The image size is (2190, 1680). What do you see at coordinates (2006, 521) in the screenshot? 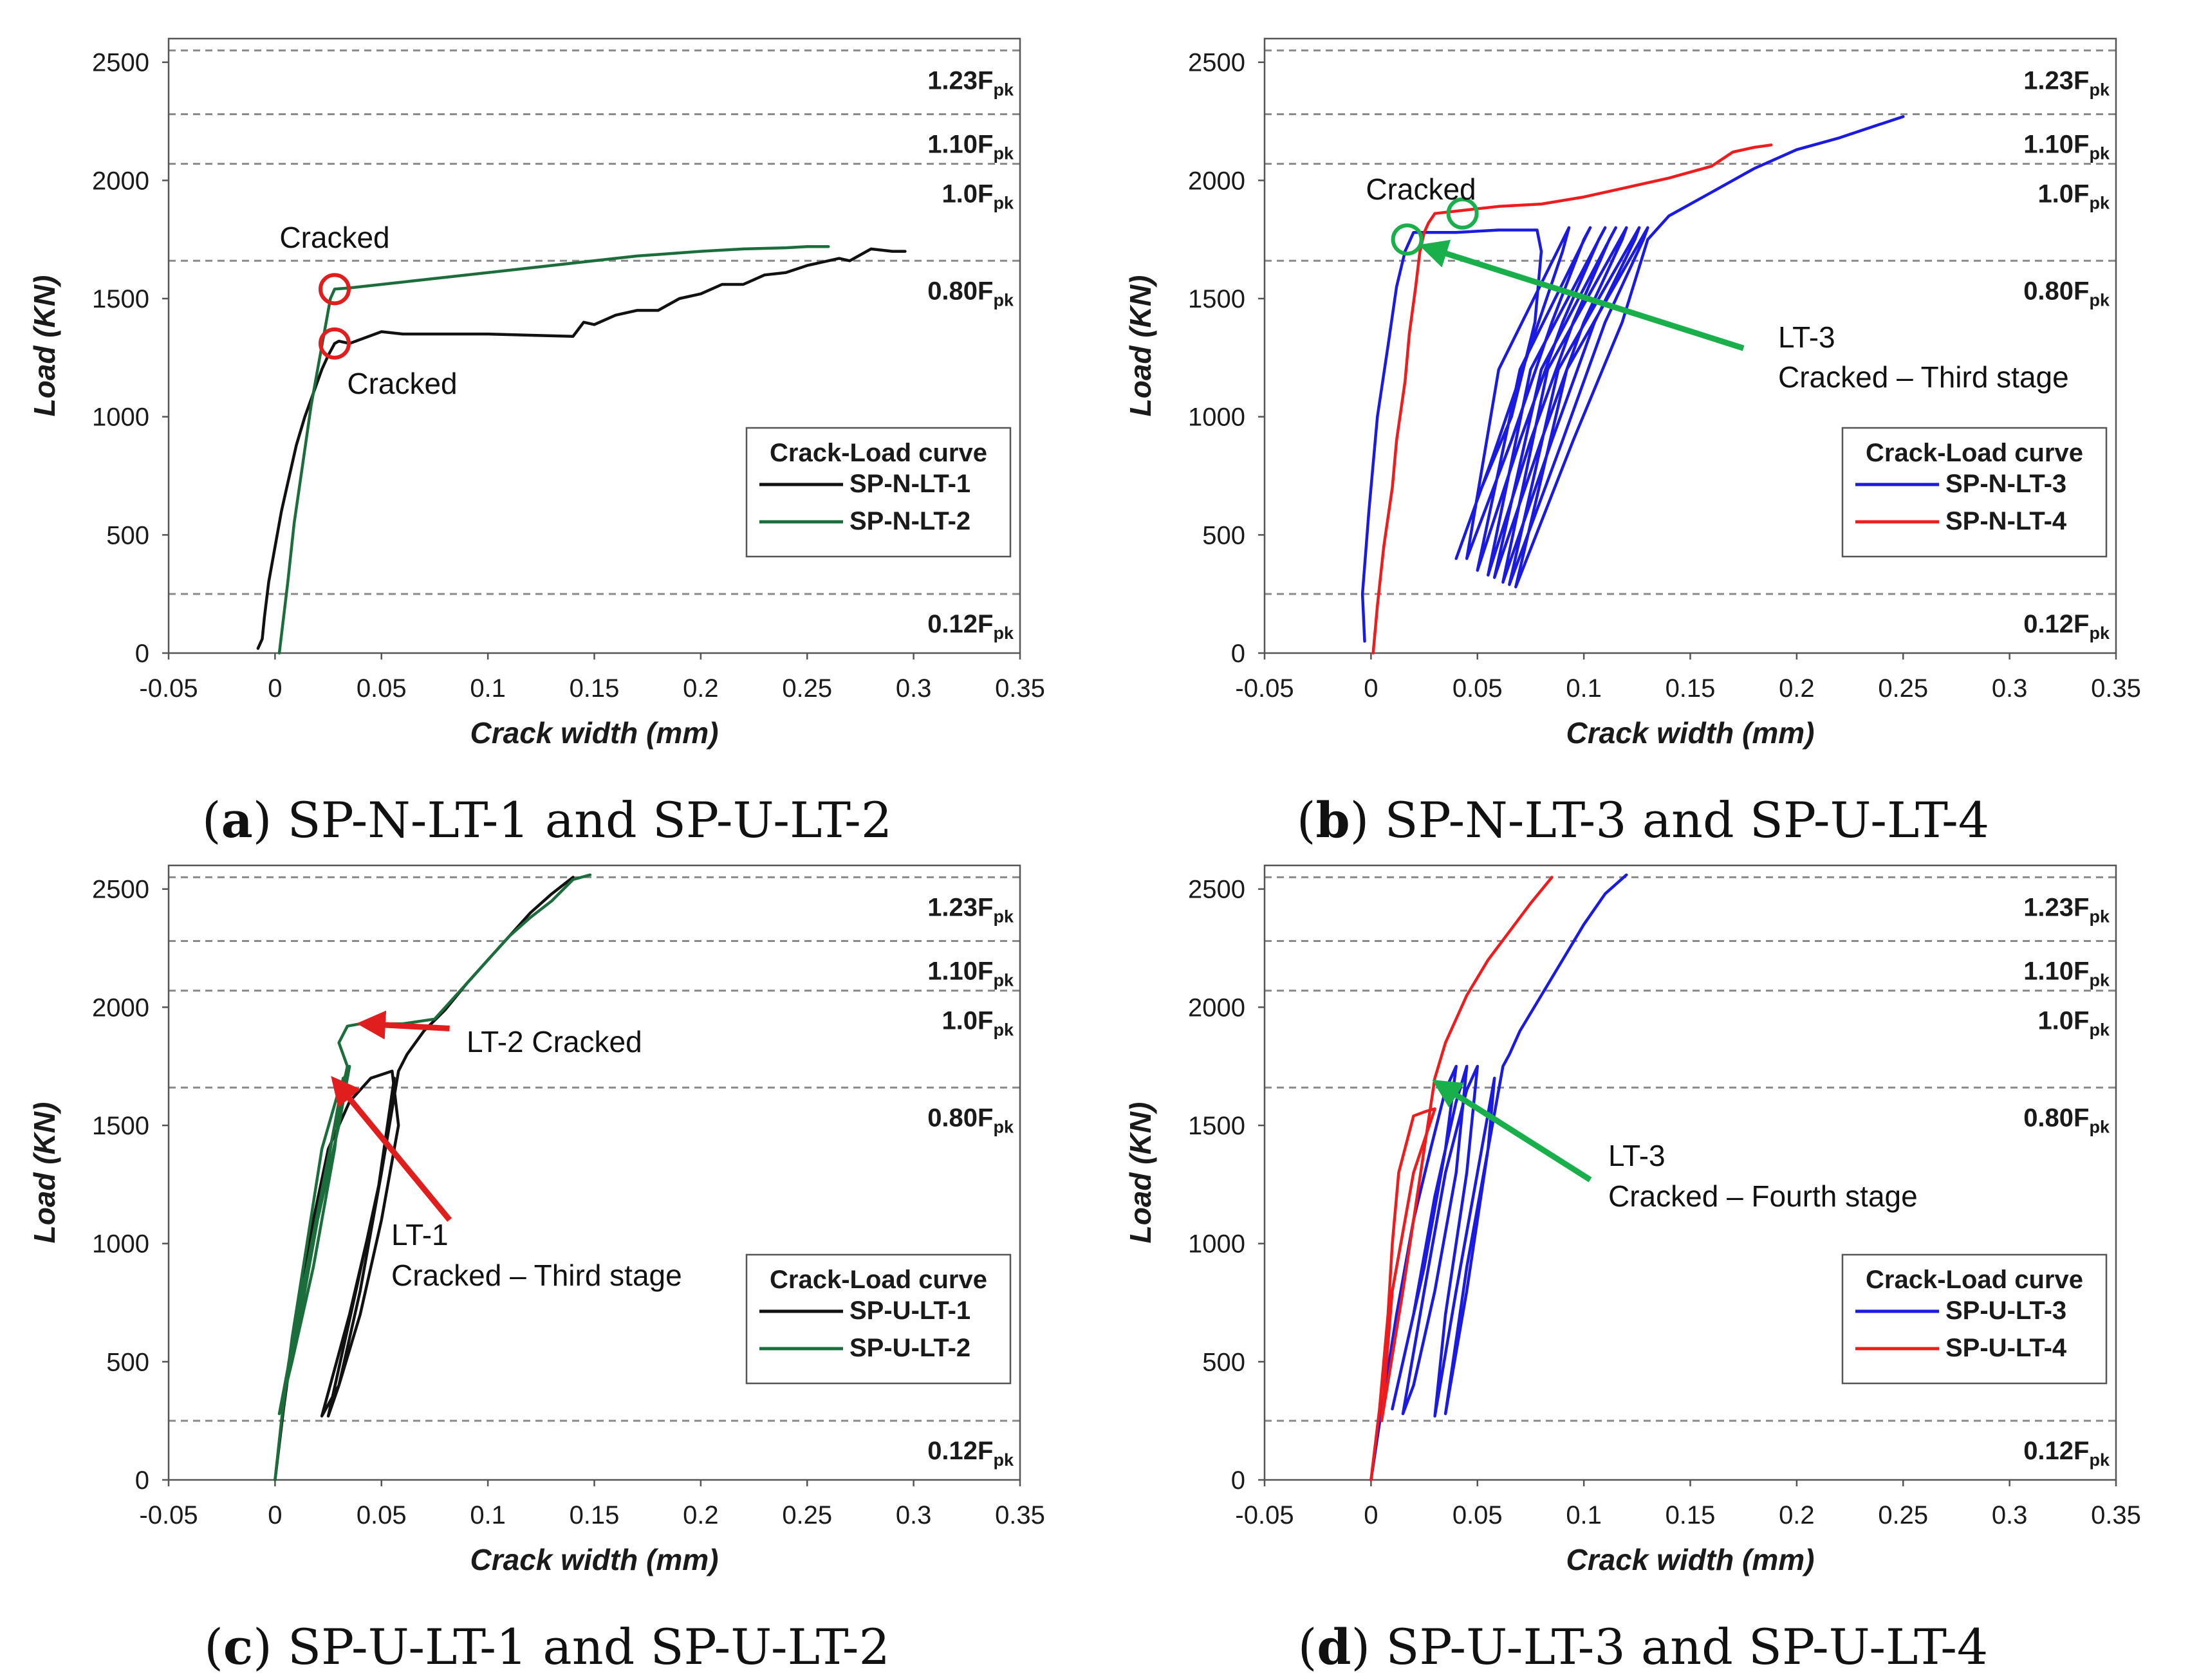
I see `legend-entry: SP-N-LT-4` at bounding box center [2006, 521].